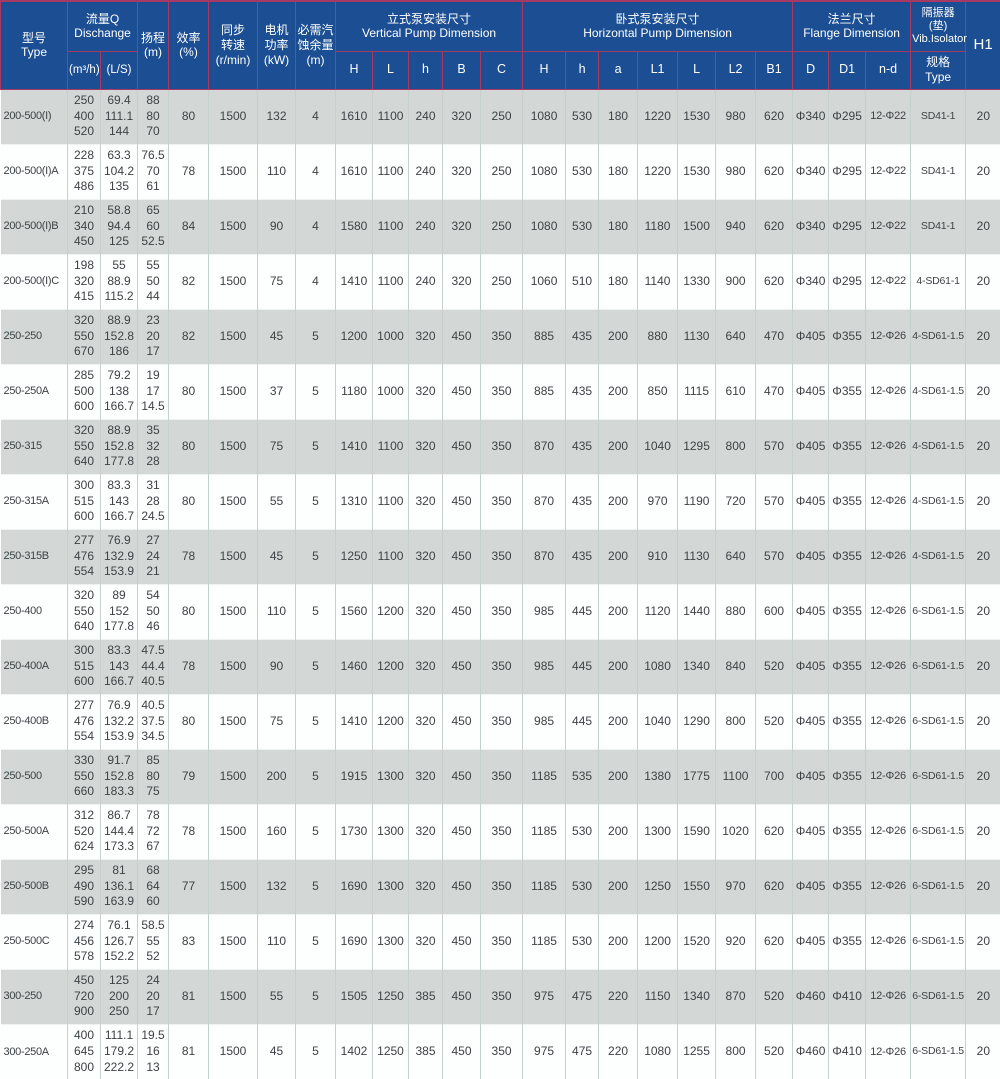 The height and width of the screenshot is (1079, 1000). What do you see at coordinates (736, 70) in the screenshot?
I see `header-horizontal-L2: L2` at bounding box center [736, 70].